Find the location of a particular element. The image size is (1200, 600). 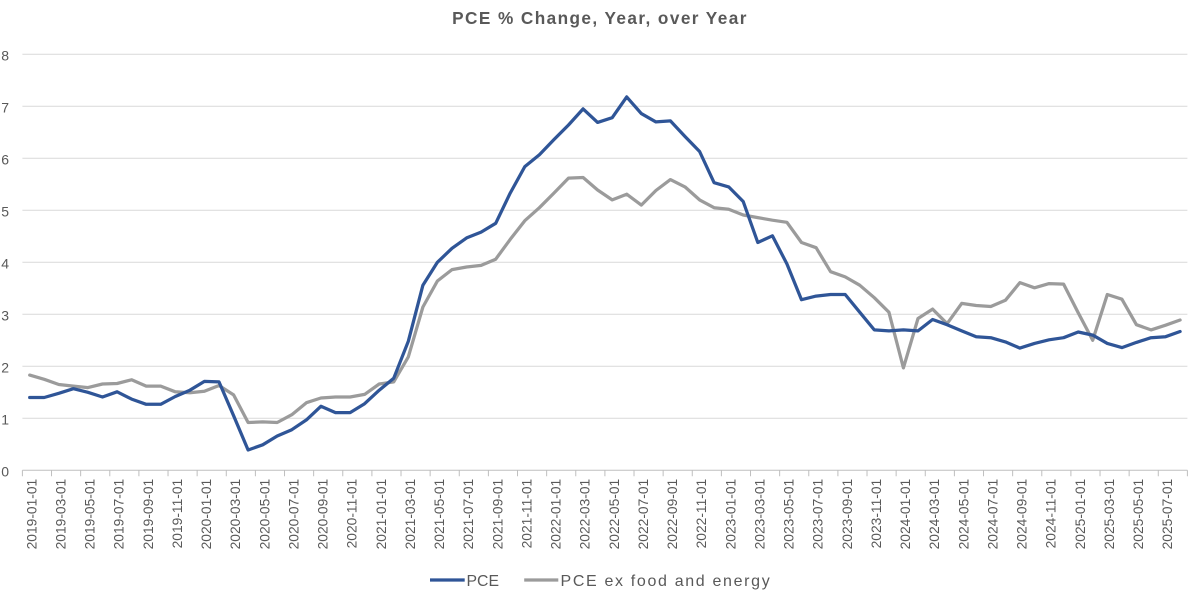

svg-text: PCE ex food and energy is located at coordinates (666, 581).